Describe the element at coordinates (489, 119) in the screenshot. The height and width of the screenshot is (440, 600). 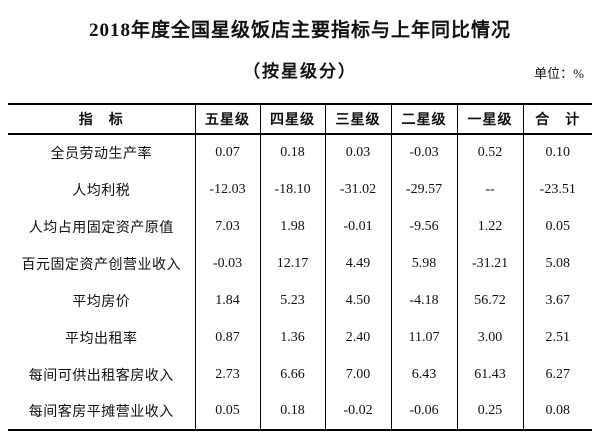
I see `column-header-1star: 一星级` at that location.